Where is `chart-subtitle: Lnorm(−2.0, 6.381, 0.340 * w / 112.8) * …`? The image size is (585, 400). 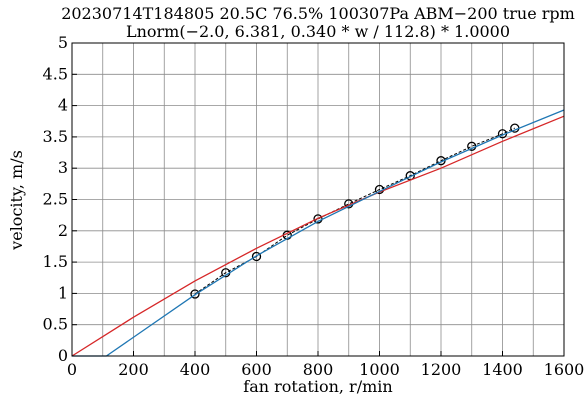 chart-subtitle: Lnorm(−2.0, 6.381, 0.340 * w / 112.8) * … is located at coordinates (318, 31).